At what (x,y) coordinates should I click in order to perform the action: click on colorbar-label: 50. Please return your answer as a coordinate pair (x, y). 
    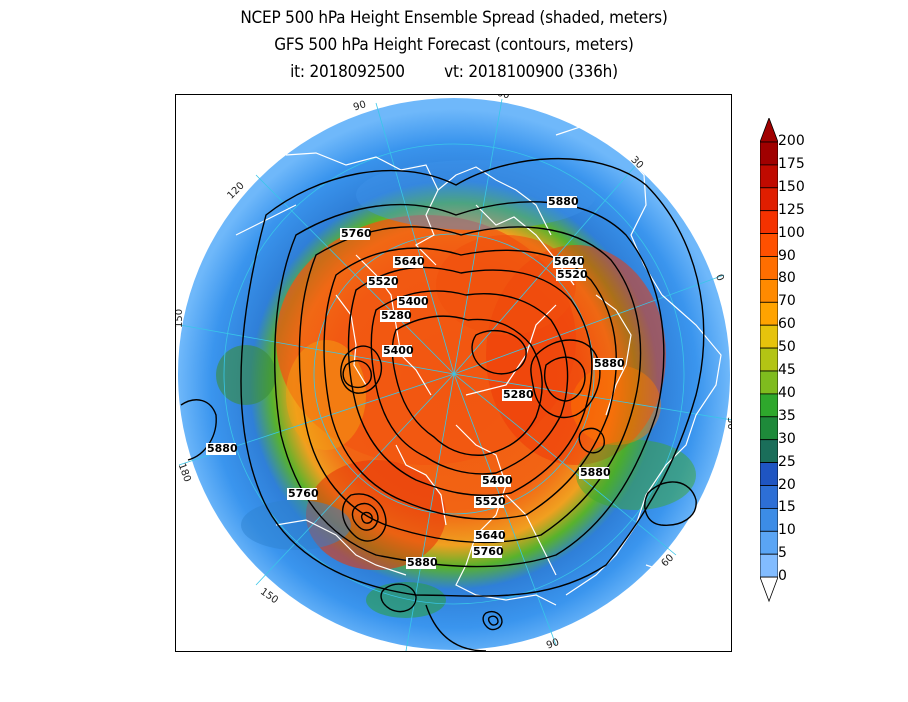
    Looking at the image, I should click on (787, 347).